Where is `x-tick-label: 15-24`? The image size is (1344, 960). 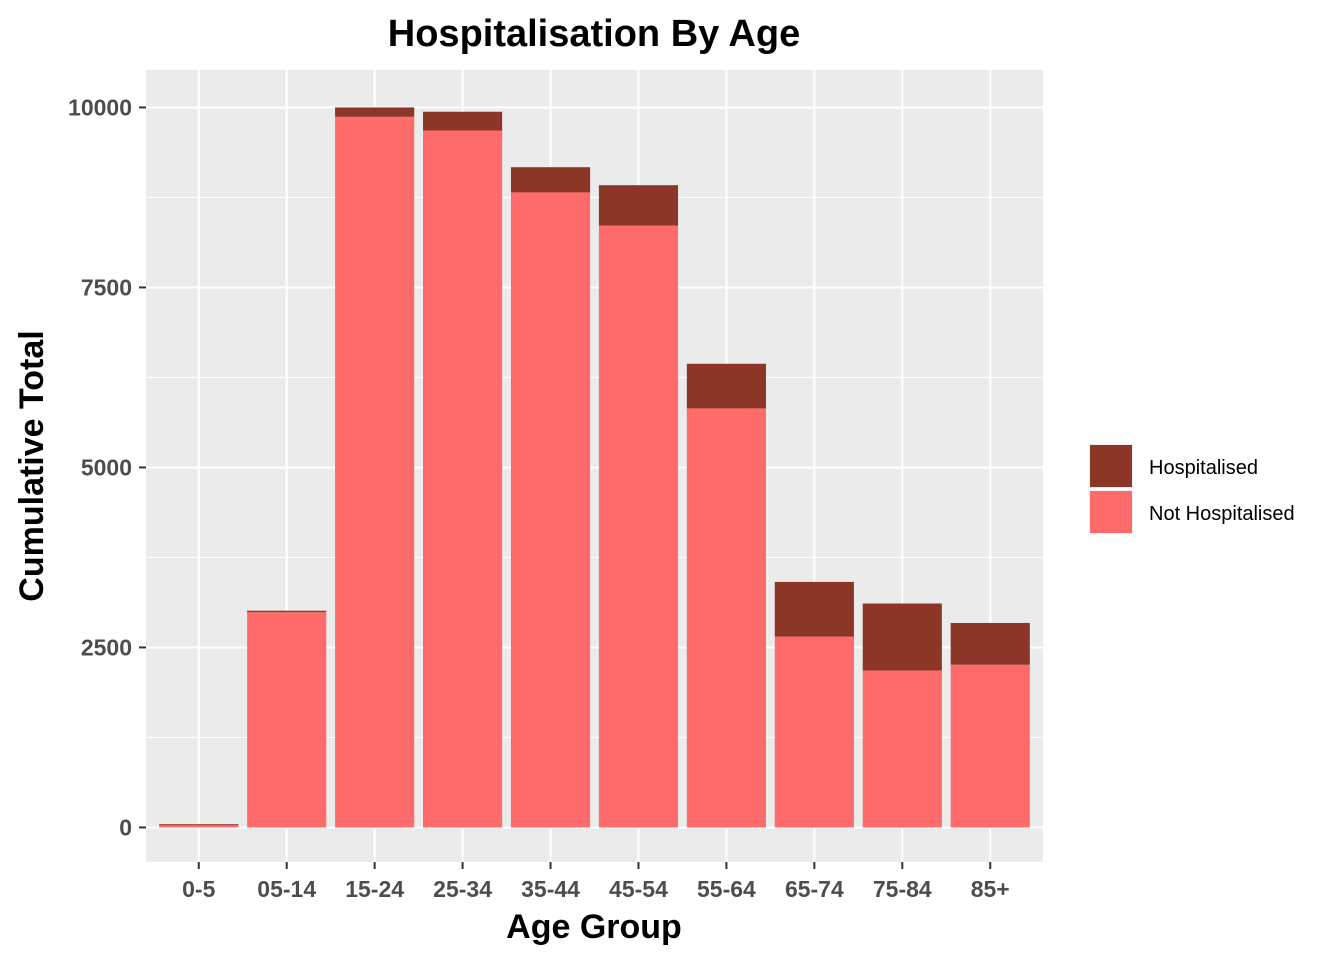 x-tick-label: 15-24 is located at coordinates (374, 889).